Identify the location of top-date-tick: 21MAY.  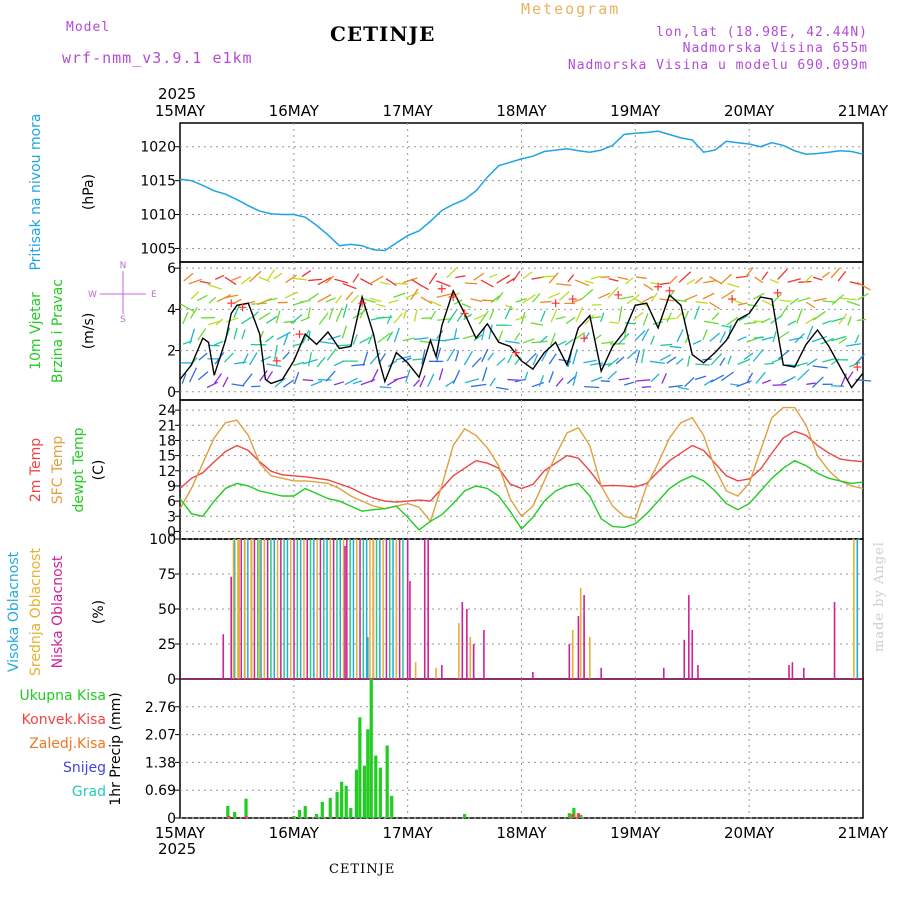
(863, 111).